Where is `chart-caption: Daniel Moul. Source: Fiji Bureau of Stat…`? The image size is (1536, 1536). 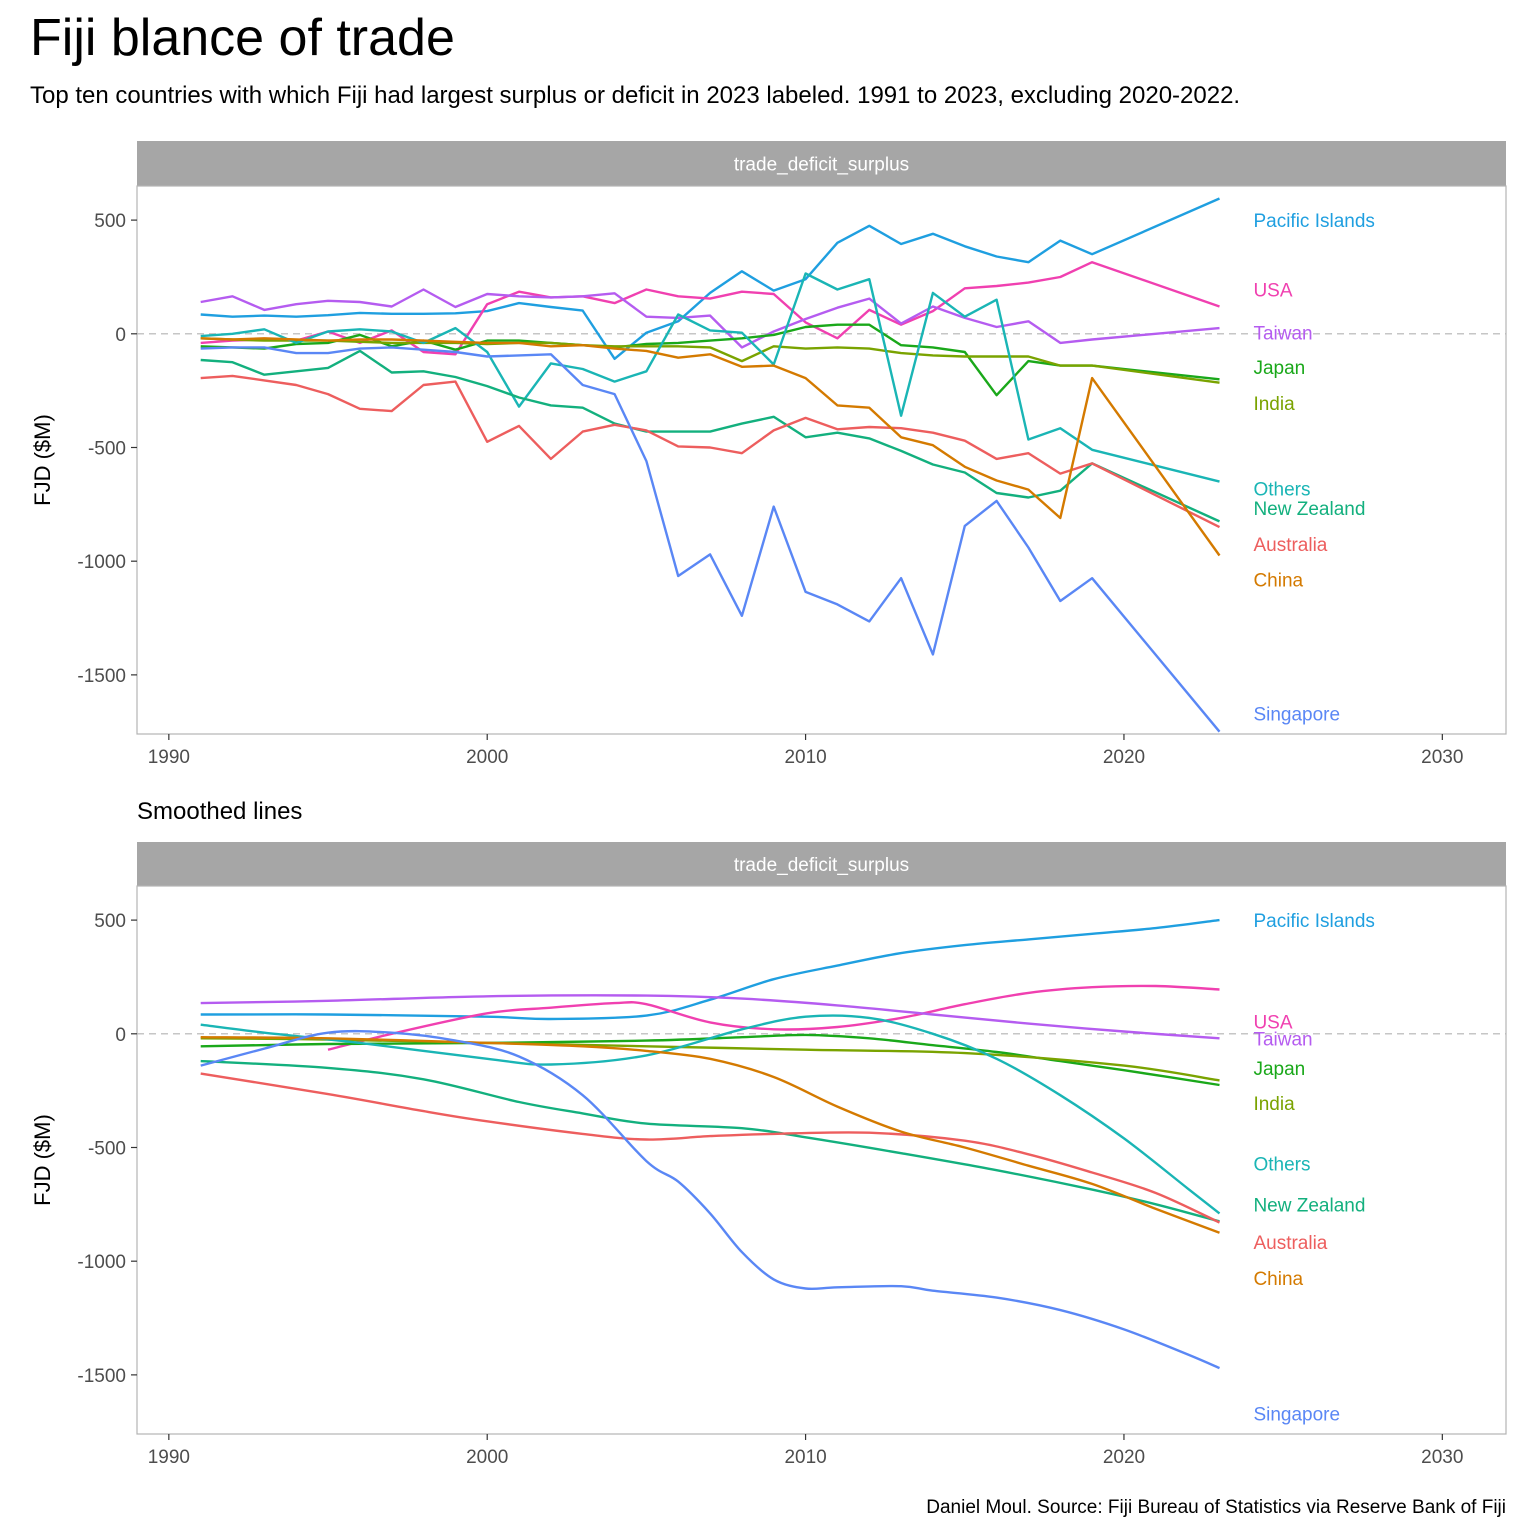 chart-caption: Daniel Moul. Source: Fiji Bureau of Stat… is located at coordinates (1216, 1507).